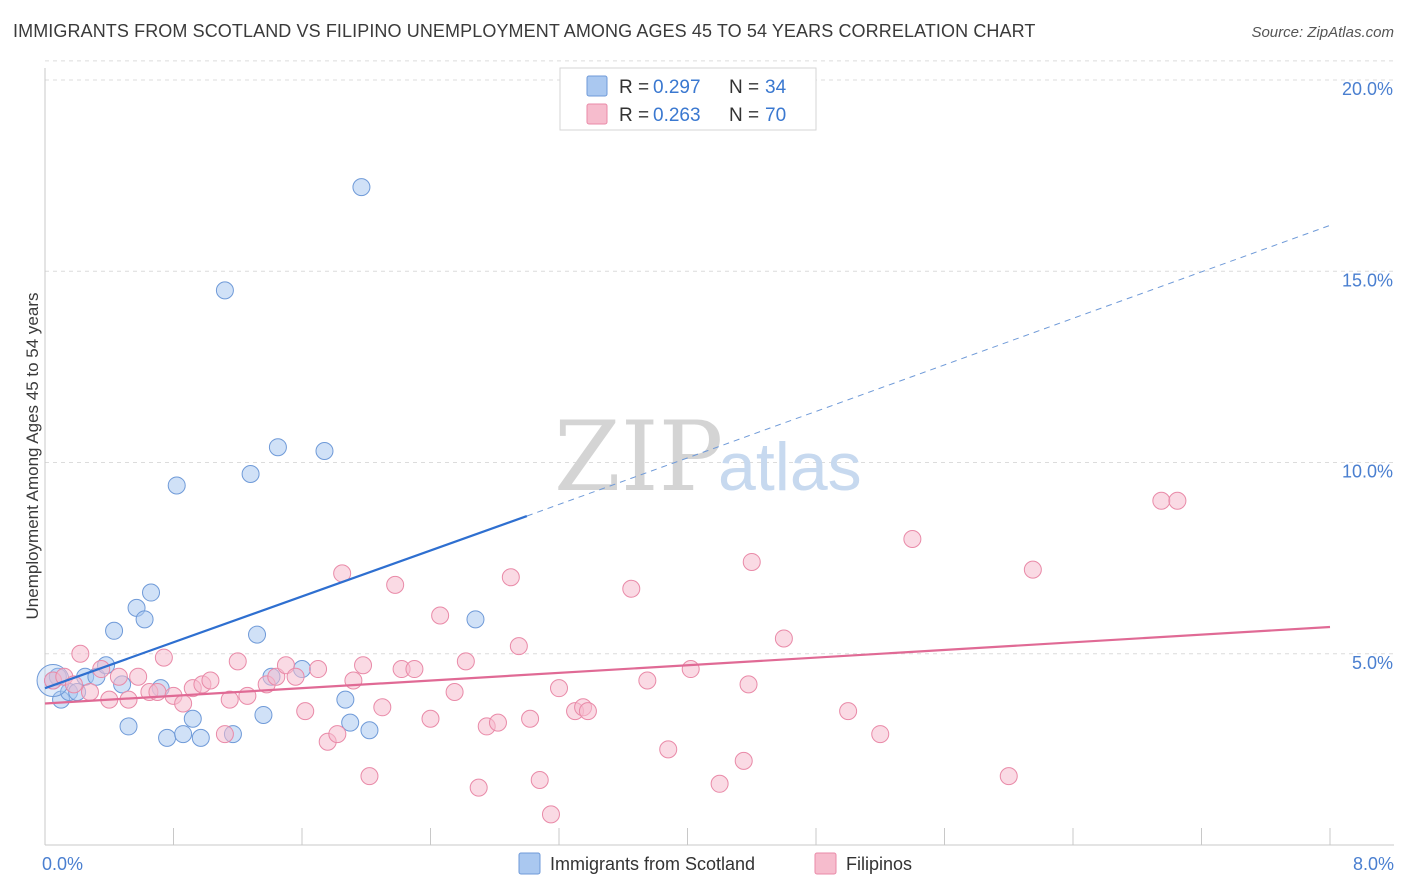 This screenshot has height=892, width=1406. What do you see at coordinates (1372, 663) in the screenshot?
I see `y-tick-label-0: 5.0%` at bounding box center [1372, 663].